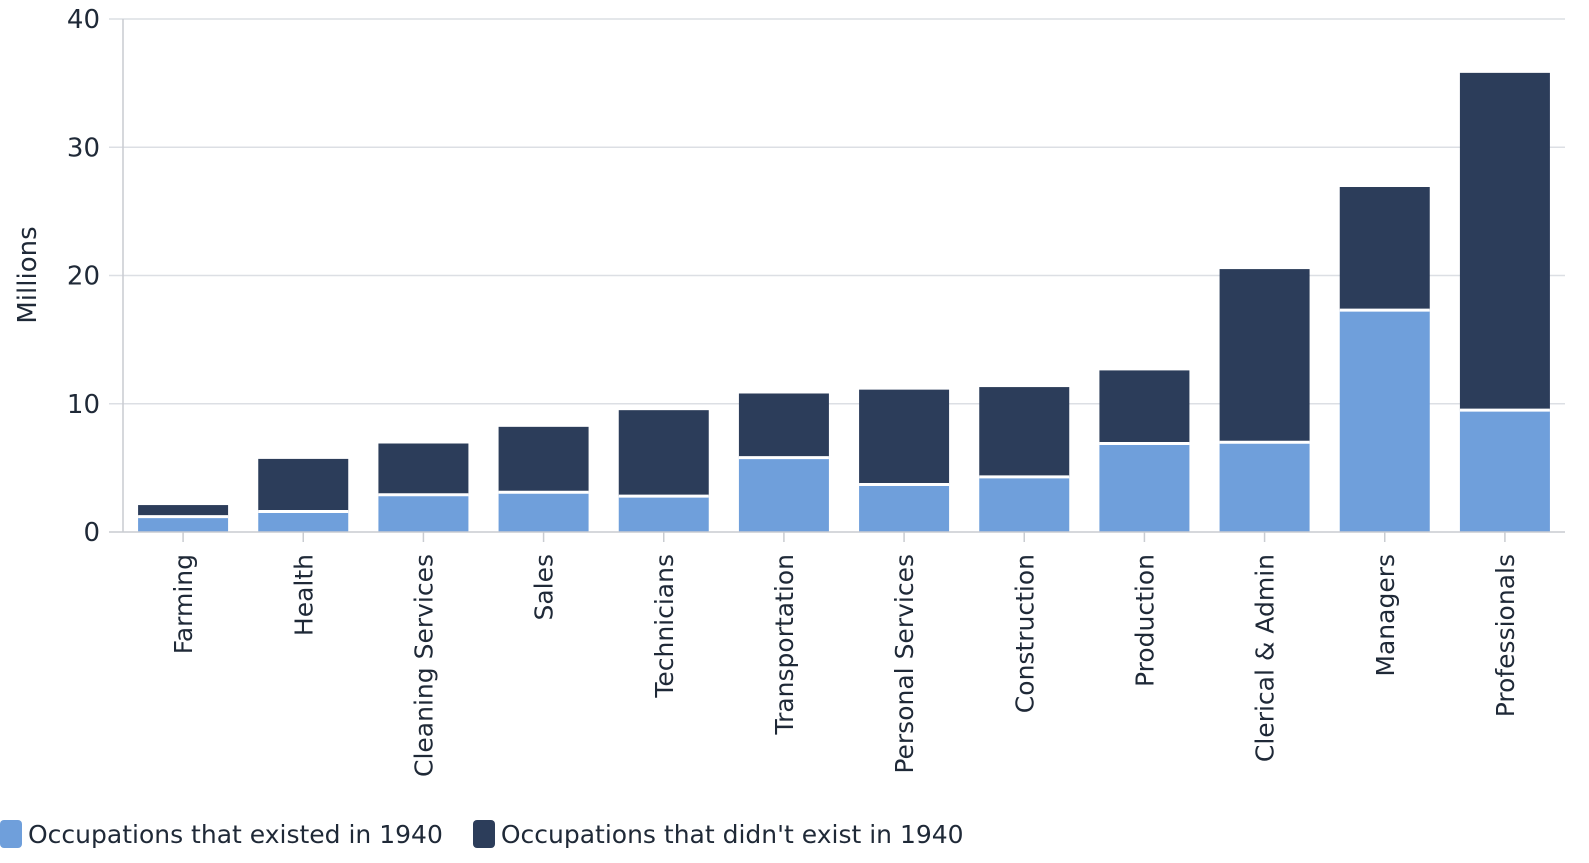  What do you see at coordinates (1264, 356) in the screenshot?
I see `bar-not-existed-clerical-admin` at bounding box center [1264, 356].